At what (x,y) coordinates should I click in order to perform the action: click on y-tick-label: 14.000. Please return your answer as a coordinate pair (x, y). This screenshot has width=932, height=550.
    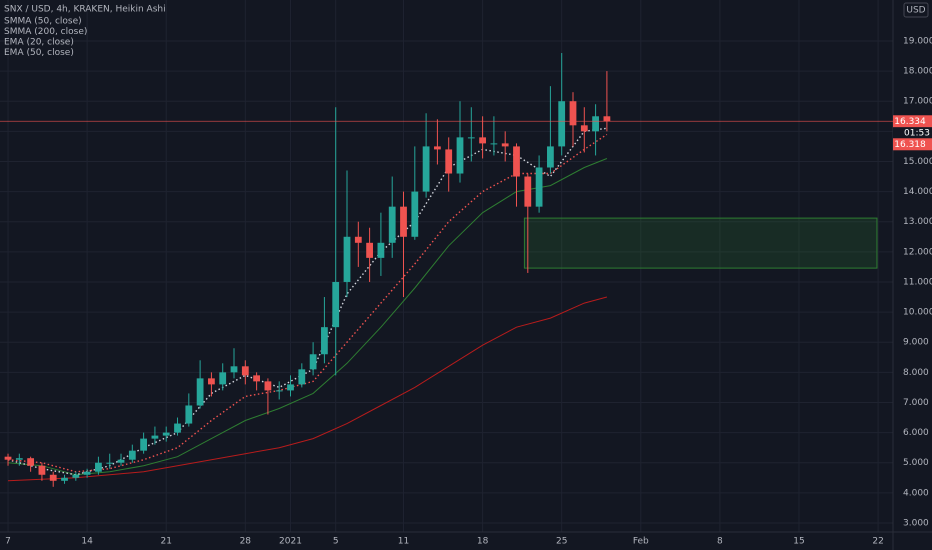
    Looking at the image, I should click on (917, 192).